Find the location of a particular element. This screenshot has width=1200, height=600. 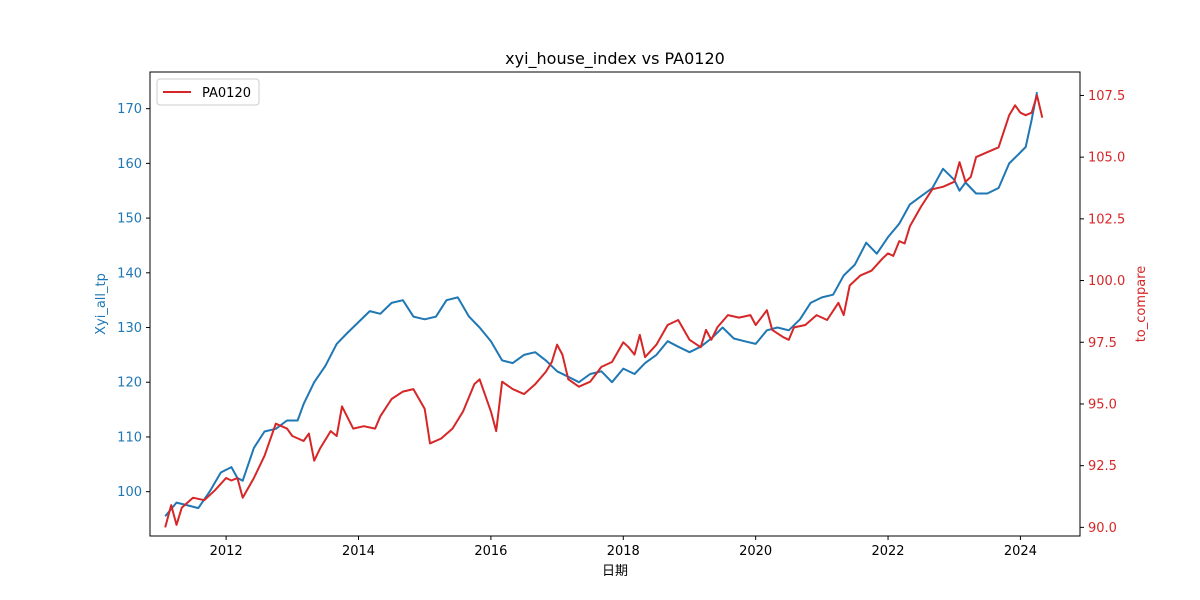

y-right-tick-label: 102.5 is located at coordinates (1106, 219).